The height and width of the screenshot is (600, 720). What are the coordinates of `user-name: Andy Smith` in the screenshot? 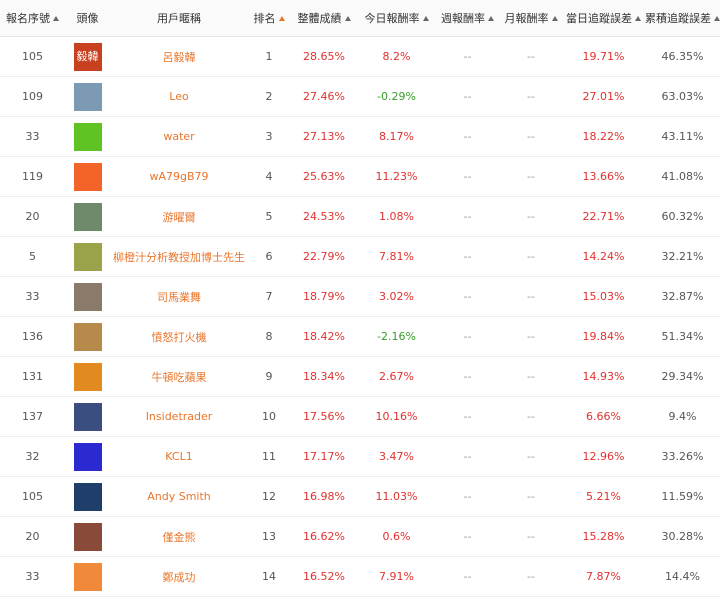 It's located at (179, 496).